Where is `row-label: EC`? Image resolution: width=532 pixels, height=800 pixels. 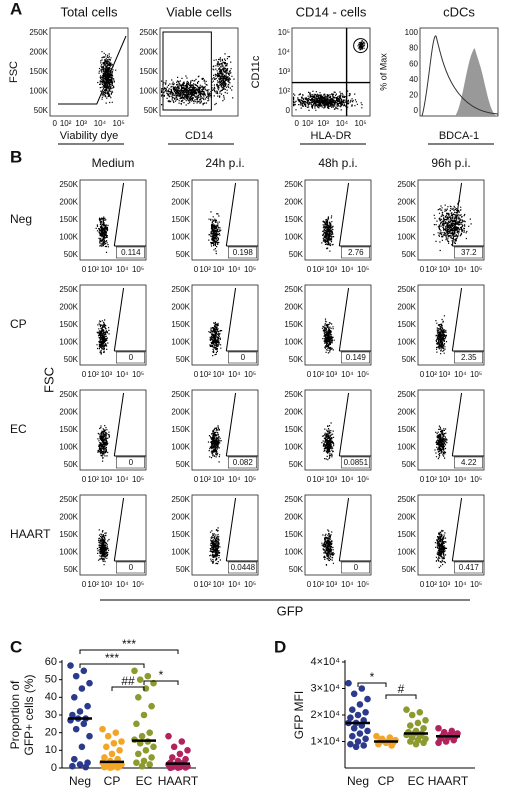
row-label: EC is located at coordinates (18, 429).